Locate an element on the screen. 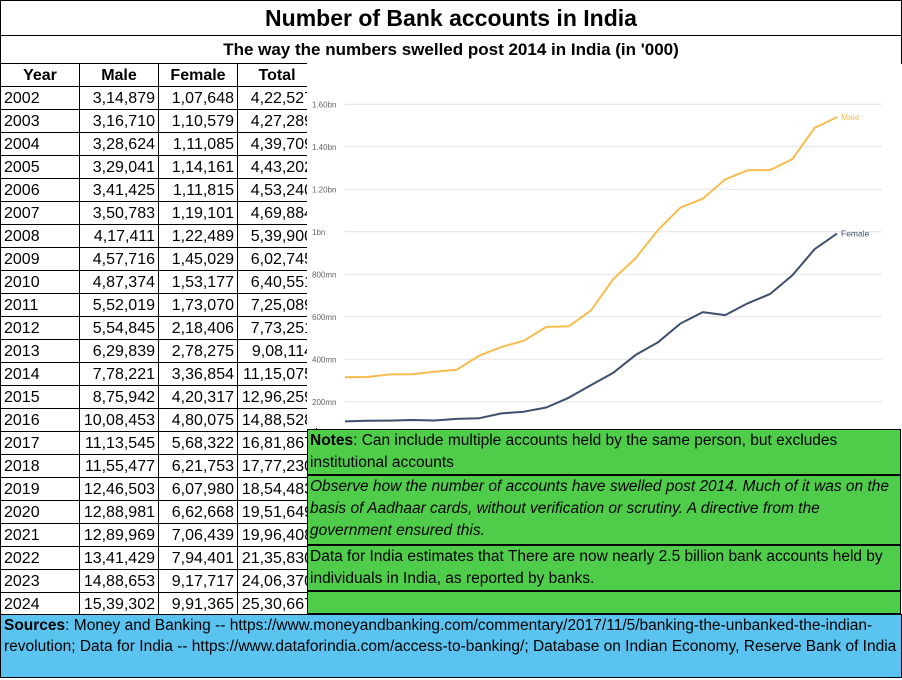  cell-year: 2008 is located at coordinates (40, 236).